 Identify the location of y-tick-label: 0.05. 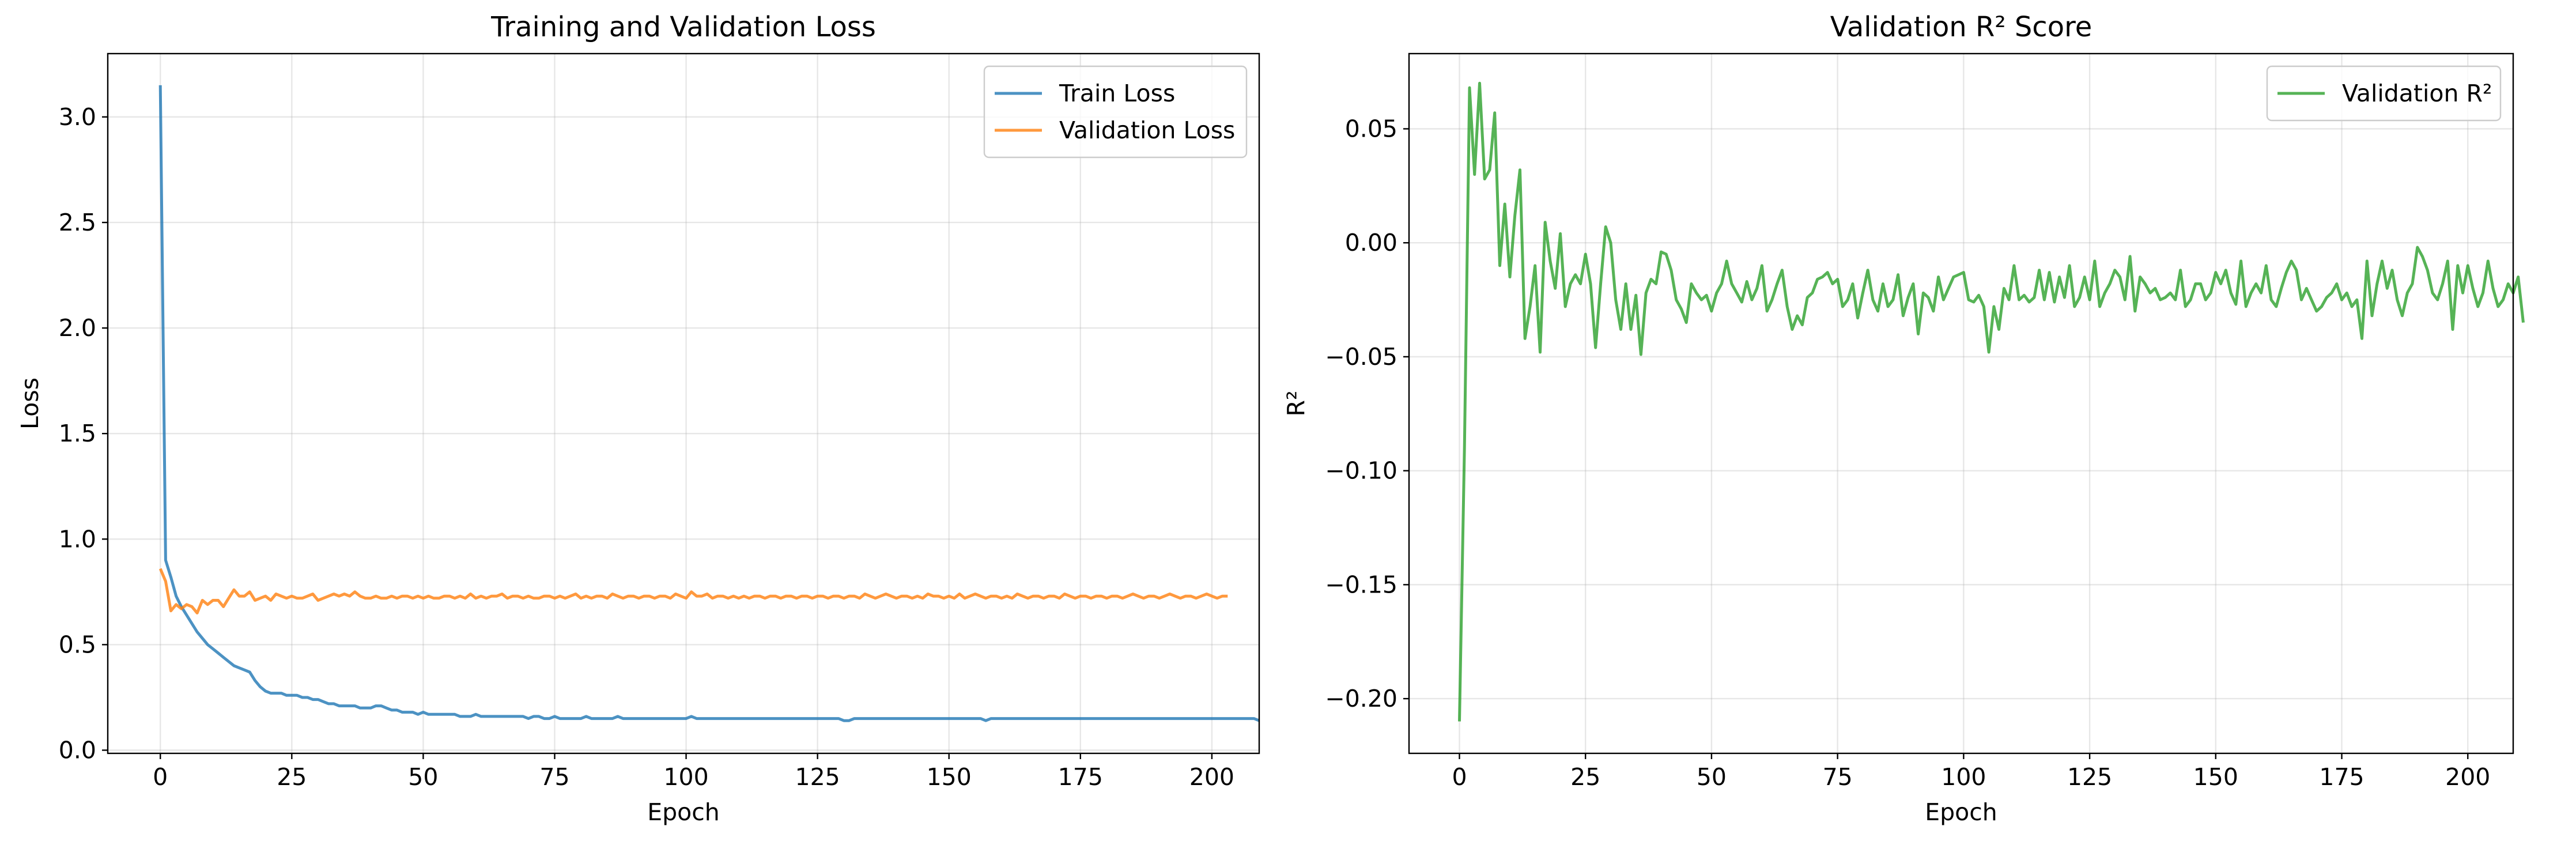
(1371, 128).